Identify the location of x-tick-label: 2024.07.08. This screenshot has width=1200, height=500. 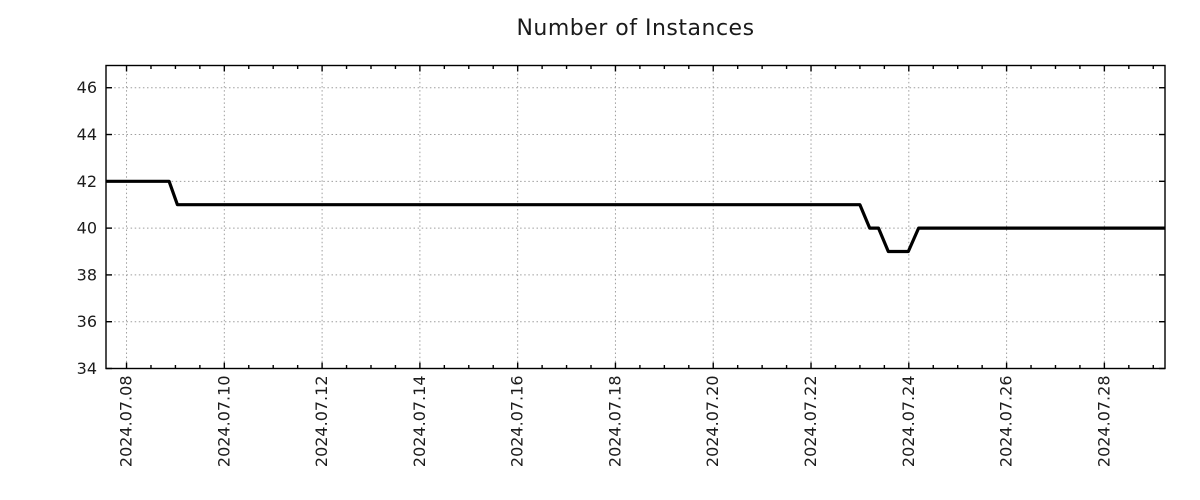
(126, 422).